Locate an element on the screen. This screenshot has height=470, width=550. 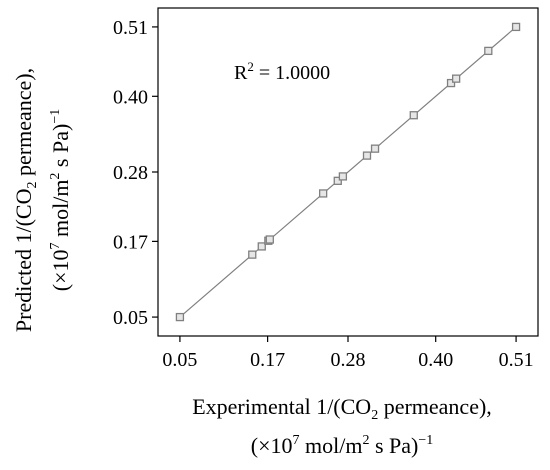
y-tick-label: 0.51 is located at coordinates (130, 28).